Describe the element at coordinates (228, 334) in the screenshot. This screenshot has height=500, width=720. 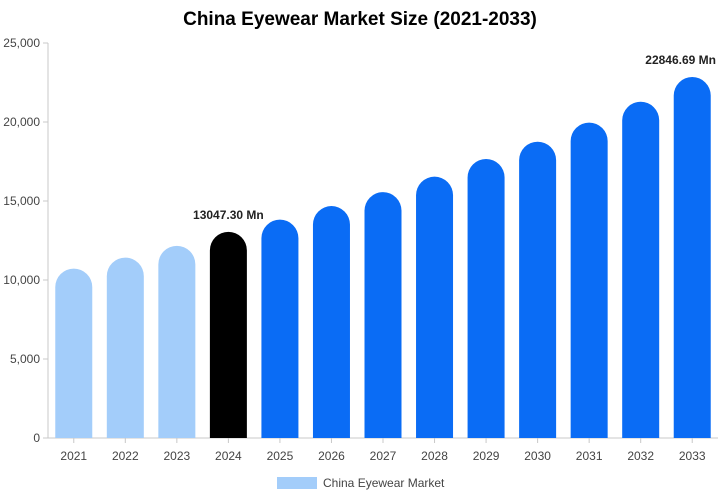
I see `bar-2024` at that location.